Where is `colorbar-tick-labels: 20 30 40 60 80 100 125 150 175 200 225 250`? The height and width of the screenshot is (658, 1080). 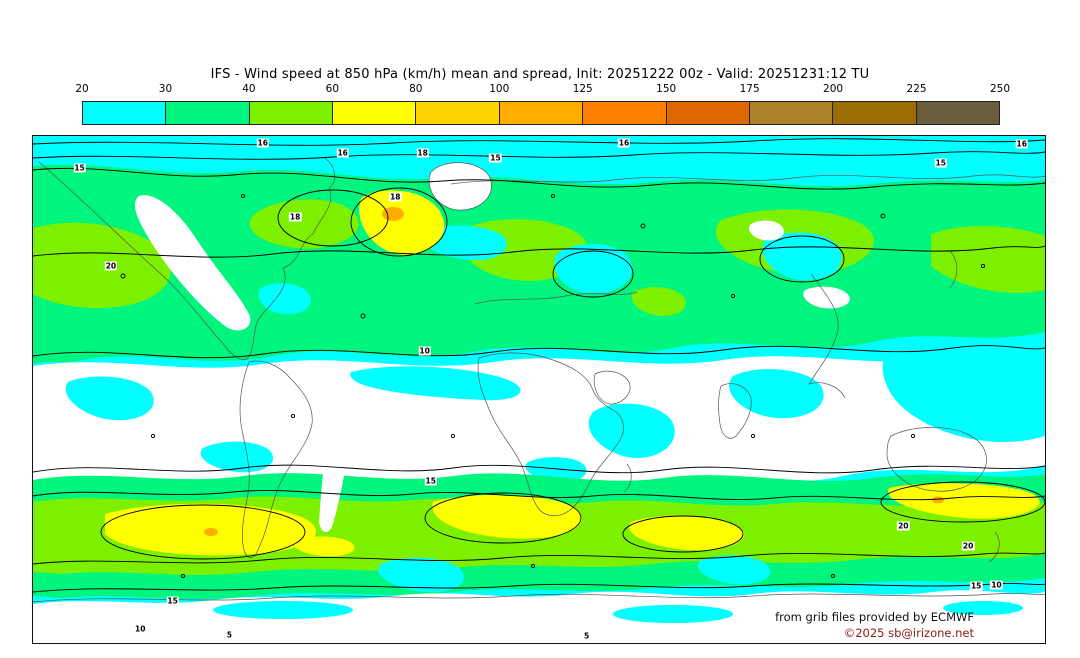
colorbar-tick-labels: 20 30 40 60 80 100 125 150 175 200 225 250 is located at coordinates (542, 89).